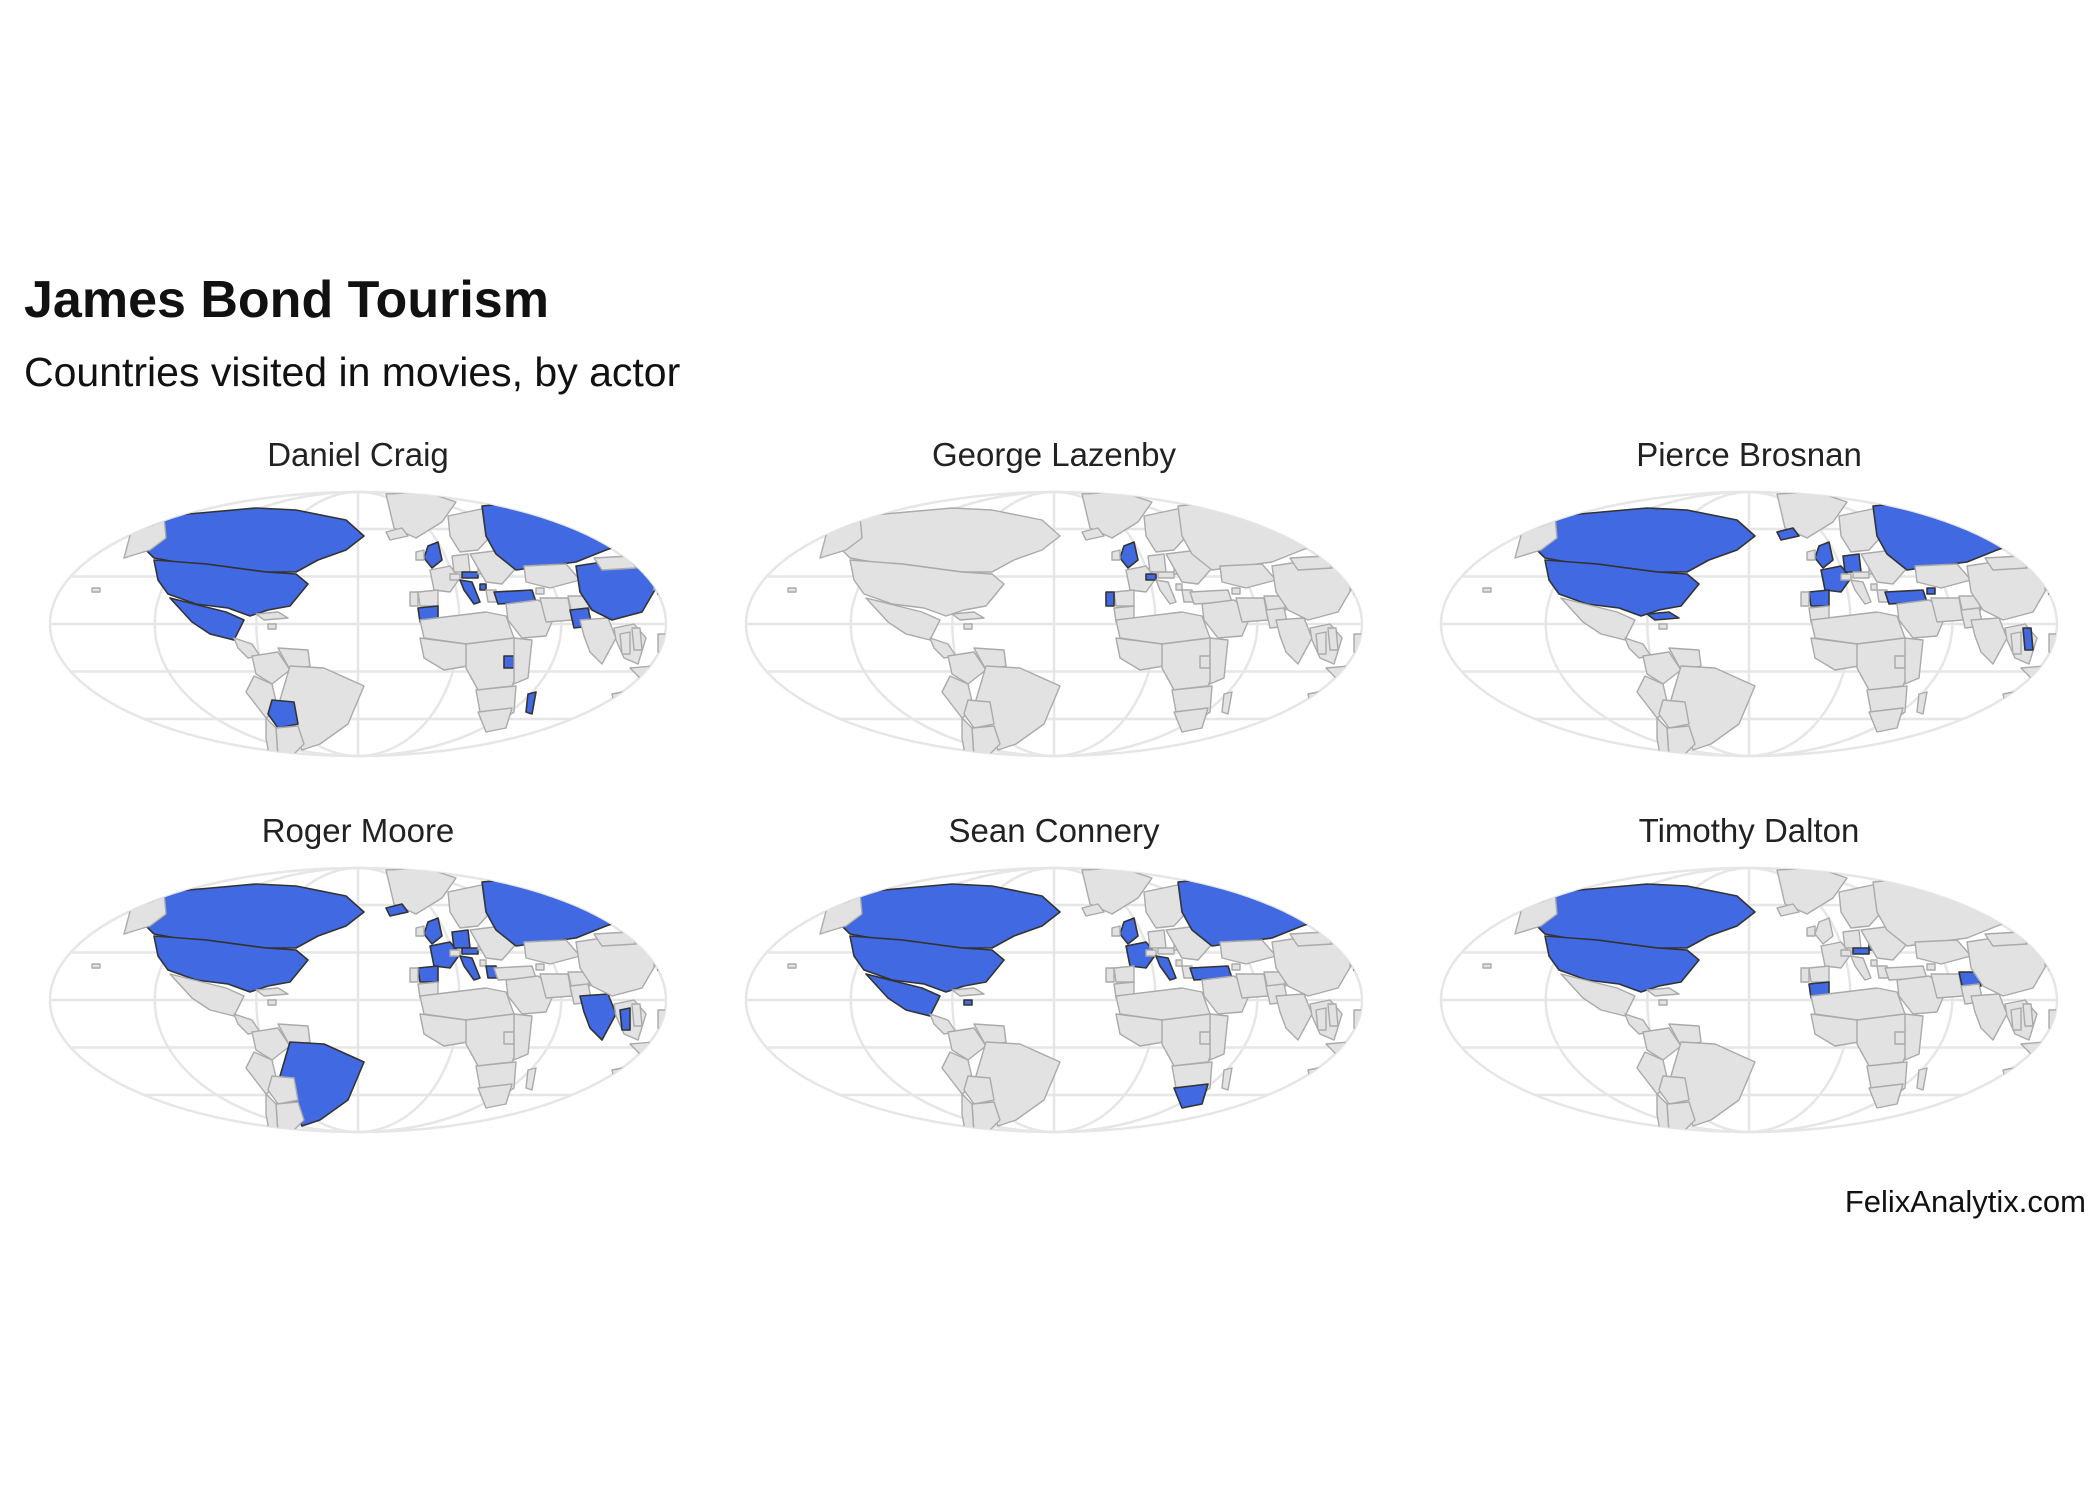 The width and height of the screenshot is (2100, 1500). What do you see at coordinates (2016, 1019) in the screenshot?
I see `country-thailand` at bounding box center [2016, 1019].